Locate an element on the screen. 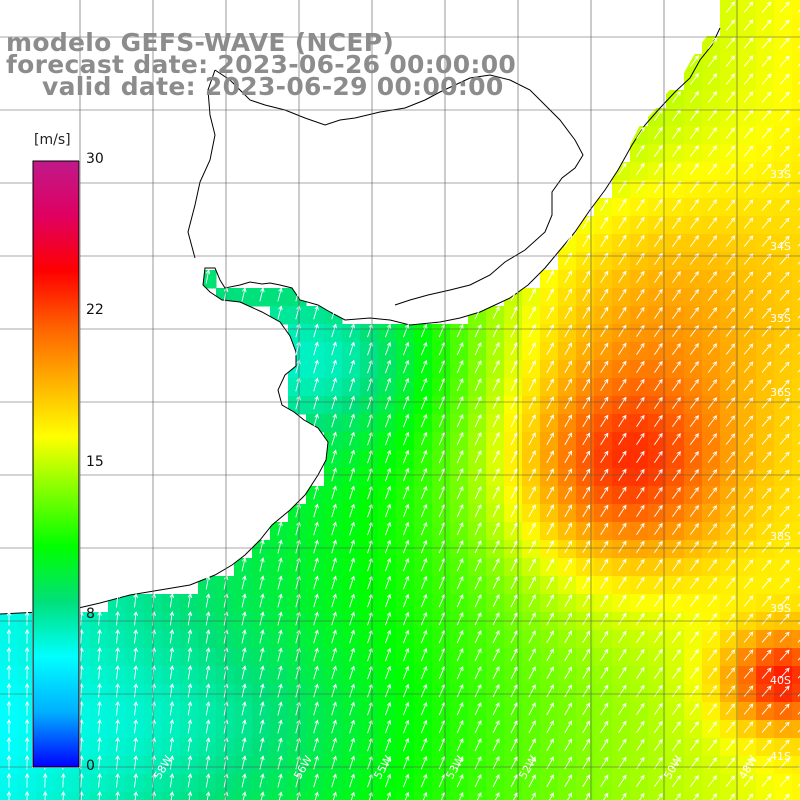  model-title: modelo GEFS-WAVE (NCEP) is located at coordinates (200, 42).